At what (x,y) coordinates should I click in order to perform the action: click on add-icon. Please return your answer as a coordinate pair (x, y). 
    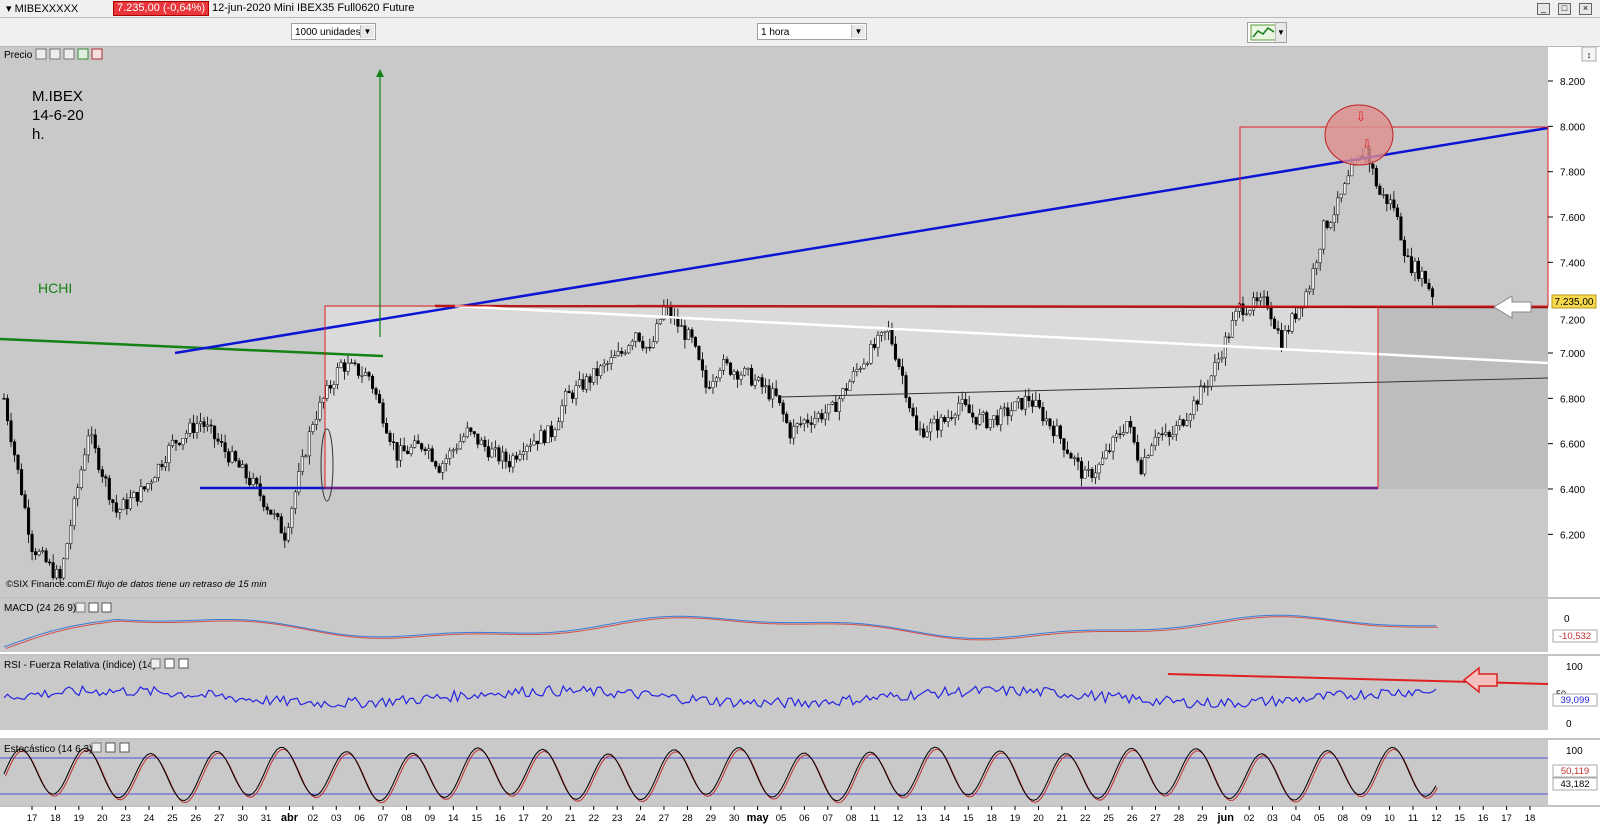
    Looking at the image, I should click on (69, 54).